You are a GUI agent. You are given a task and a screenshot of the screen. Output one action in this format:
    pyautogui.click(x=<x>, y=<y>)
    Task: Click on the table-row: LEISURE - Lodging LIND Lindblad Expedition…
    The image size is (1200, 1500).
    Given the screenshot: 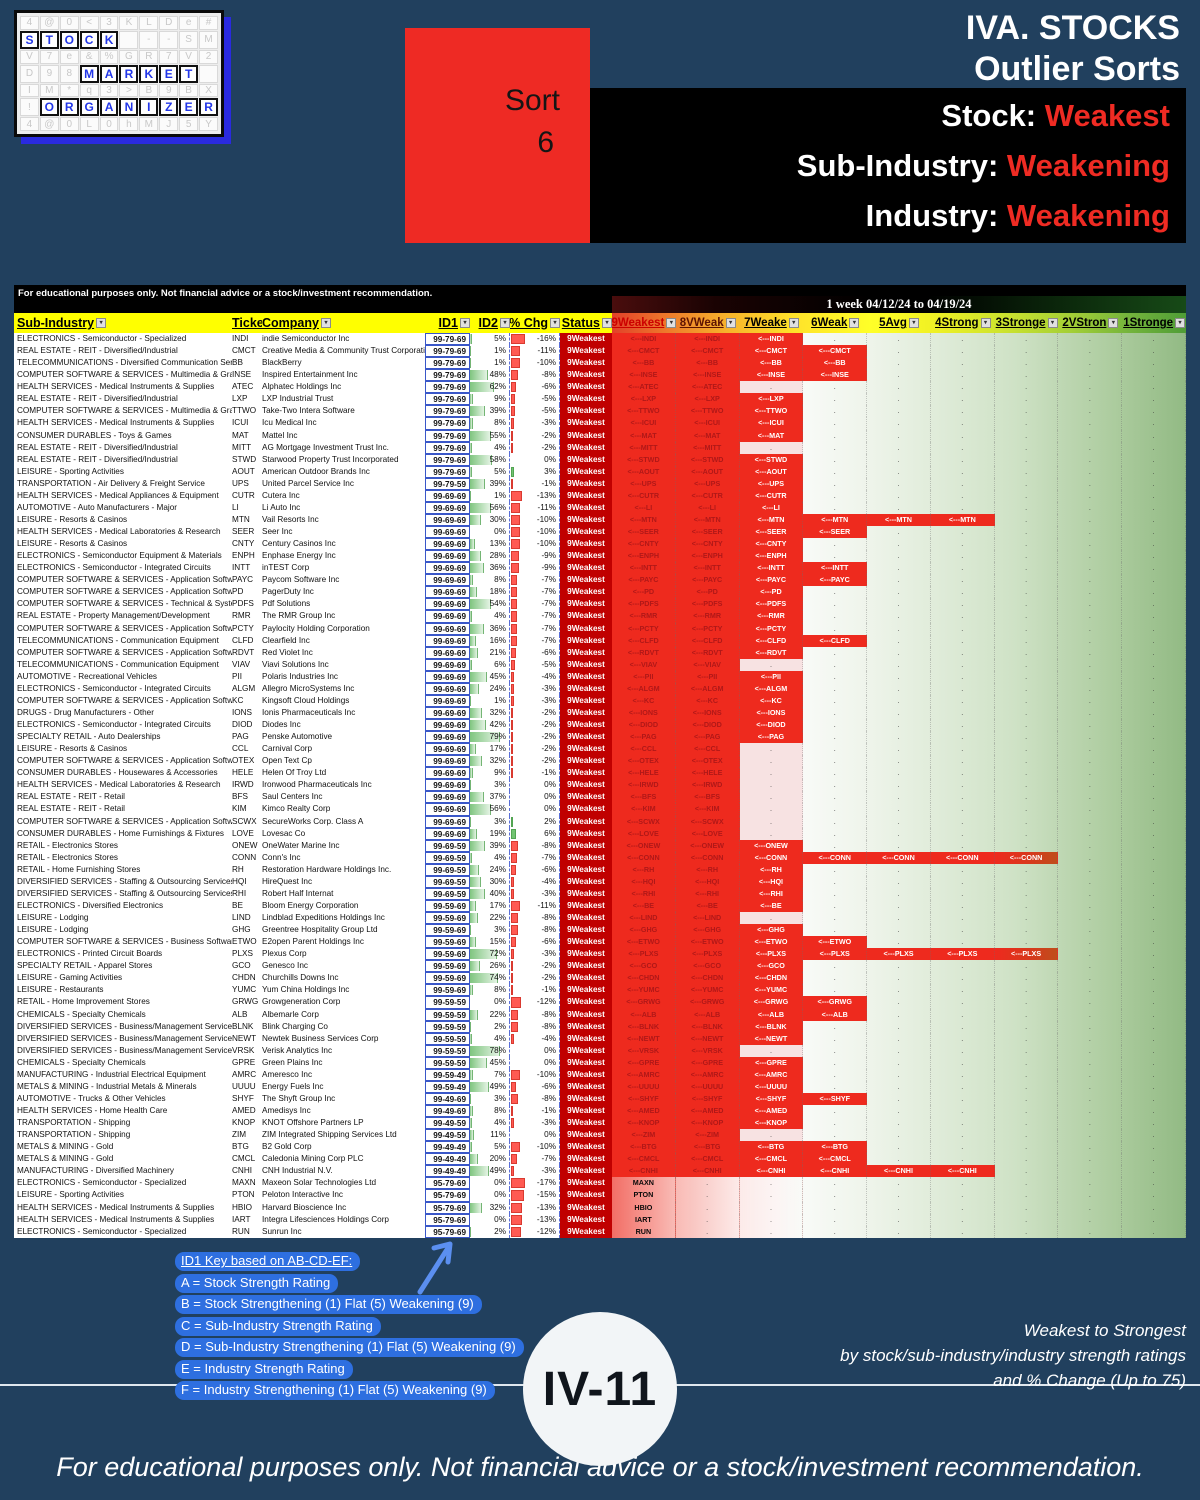 What is the action you would take?
    pyautogui.click(x=600, y=918)
    